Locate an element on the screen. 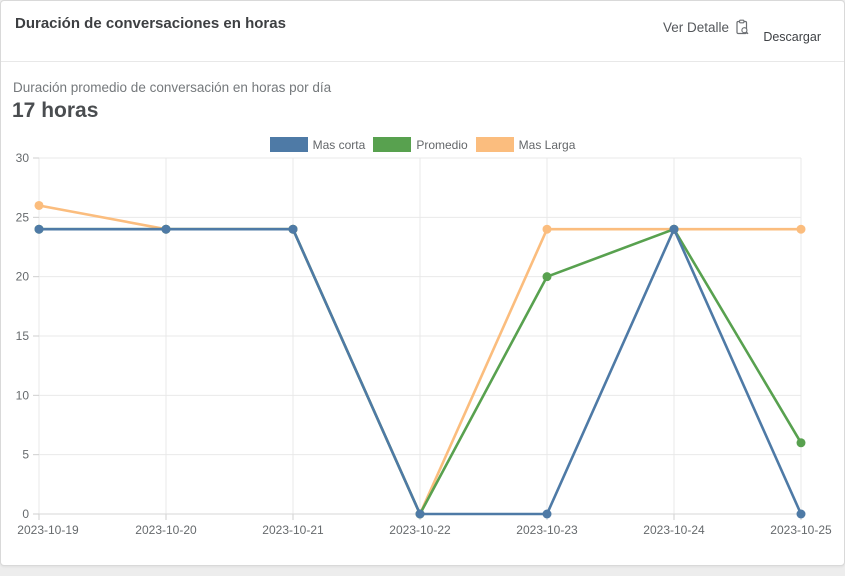  ver-detalle-button: Ver Detalle is located at coordinates (706, 27).